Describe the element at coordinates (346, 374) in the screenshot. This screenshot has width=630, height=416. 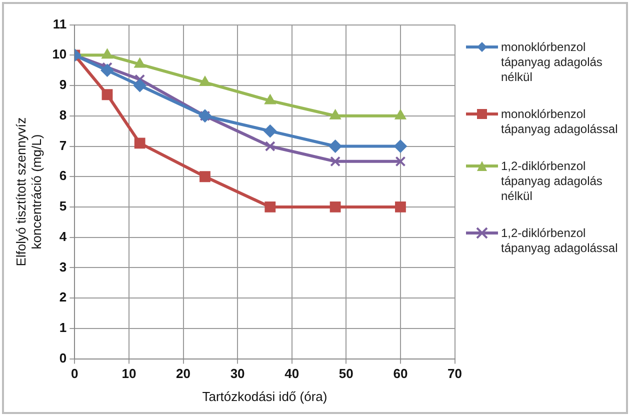
I see `x-tick-label: 50` at that location.